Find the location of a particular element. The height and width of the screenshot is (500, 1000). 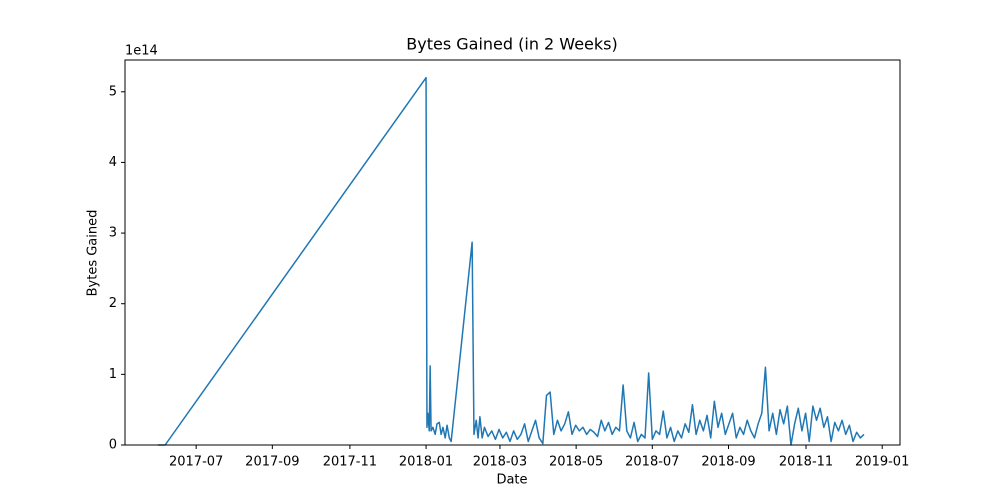

y-tick-label: 5 is located at coordinates (113, 91).